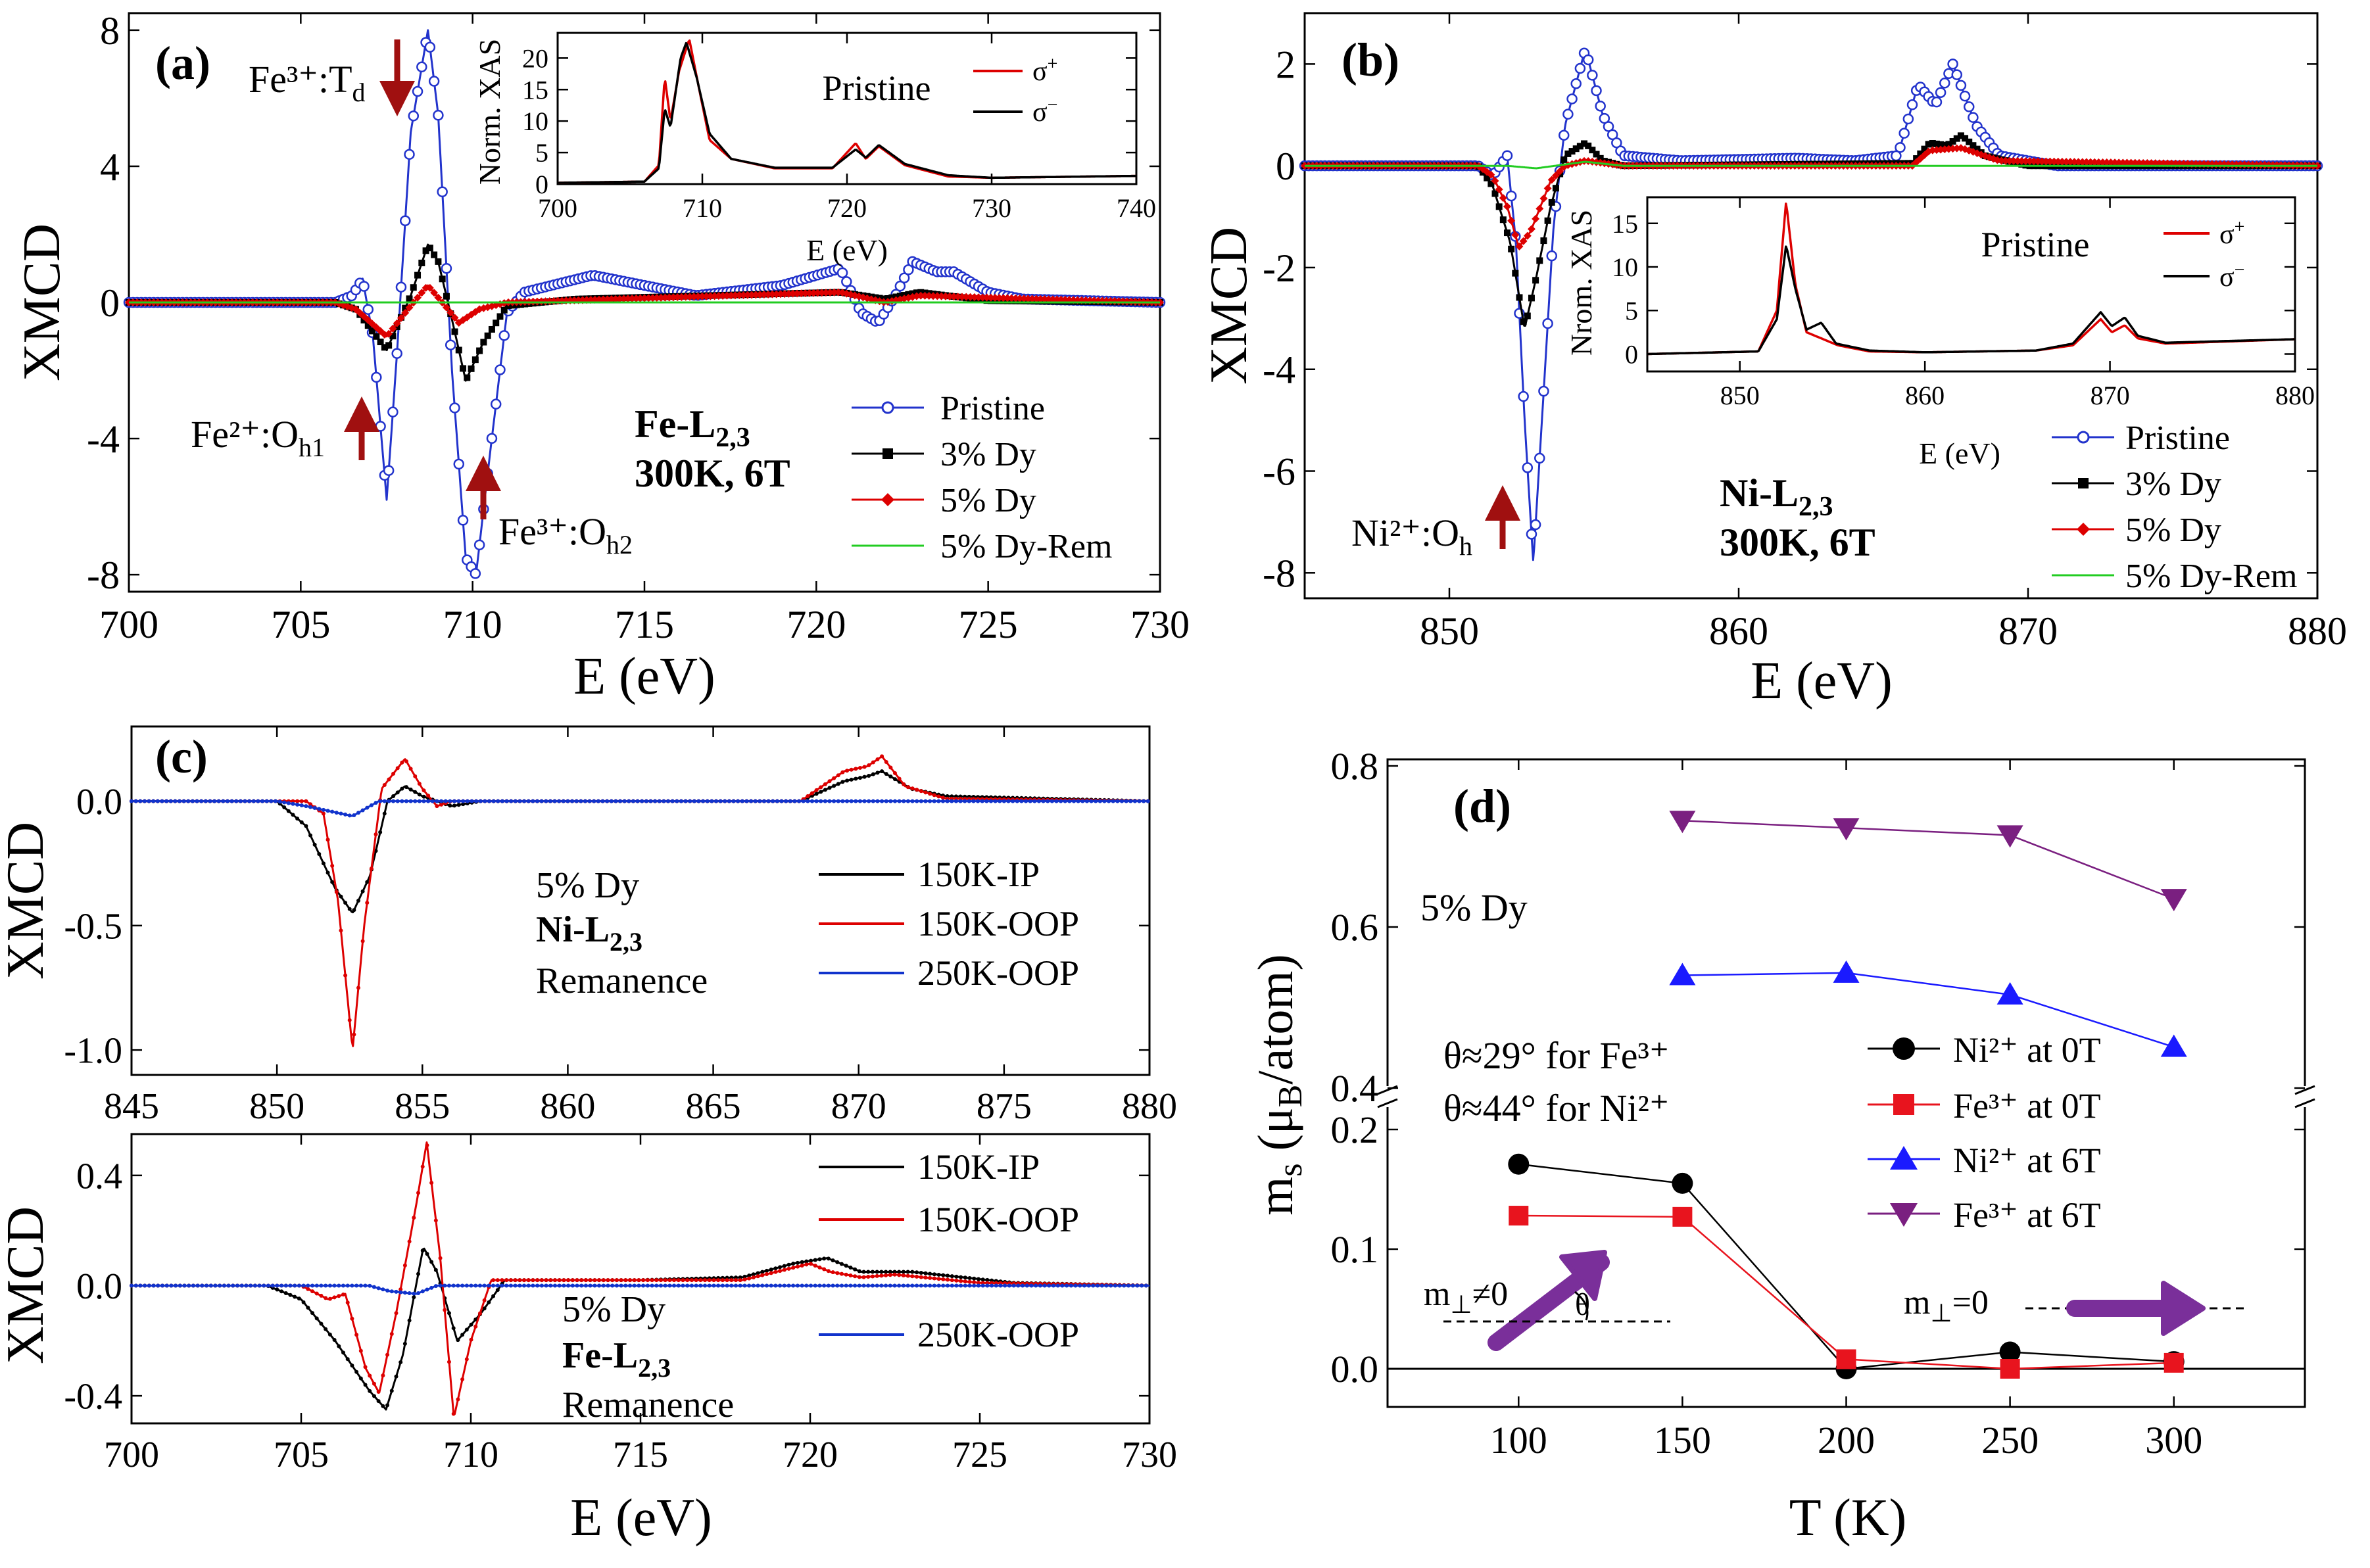 The width and height of the screenshot is (2370, 1568). I want to click on x-tick-label: 720, so click(847, 208).